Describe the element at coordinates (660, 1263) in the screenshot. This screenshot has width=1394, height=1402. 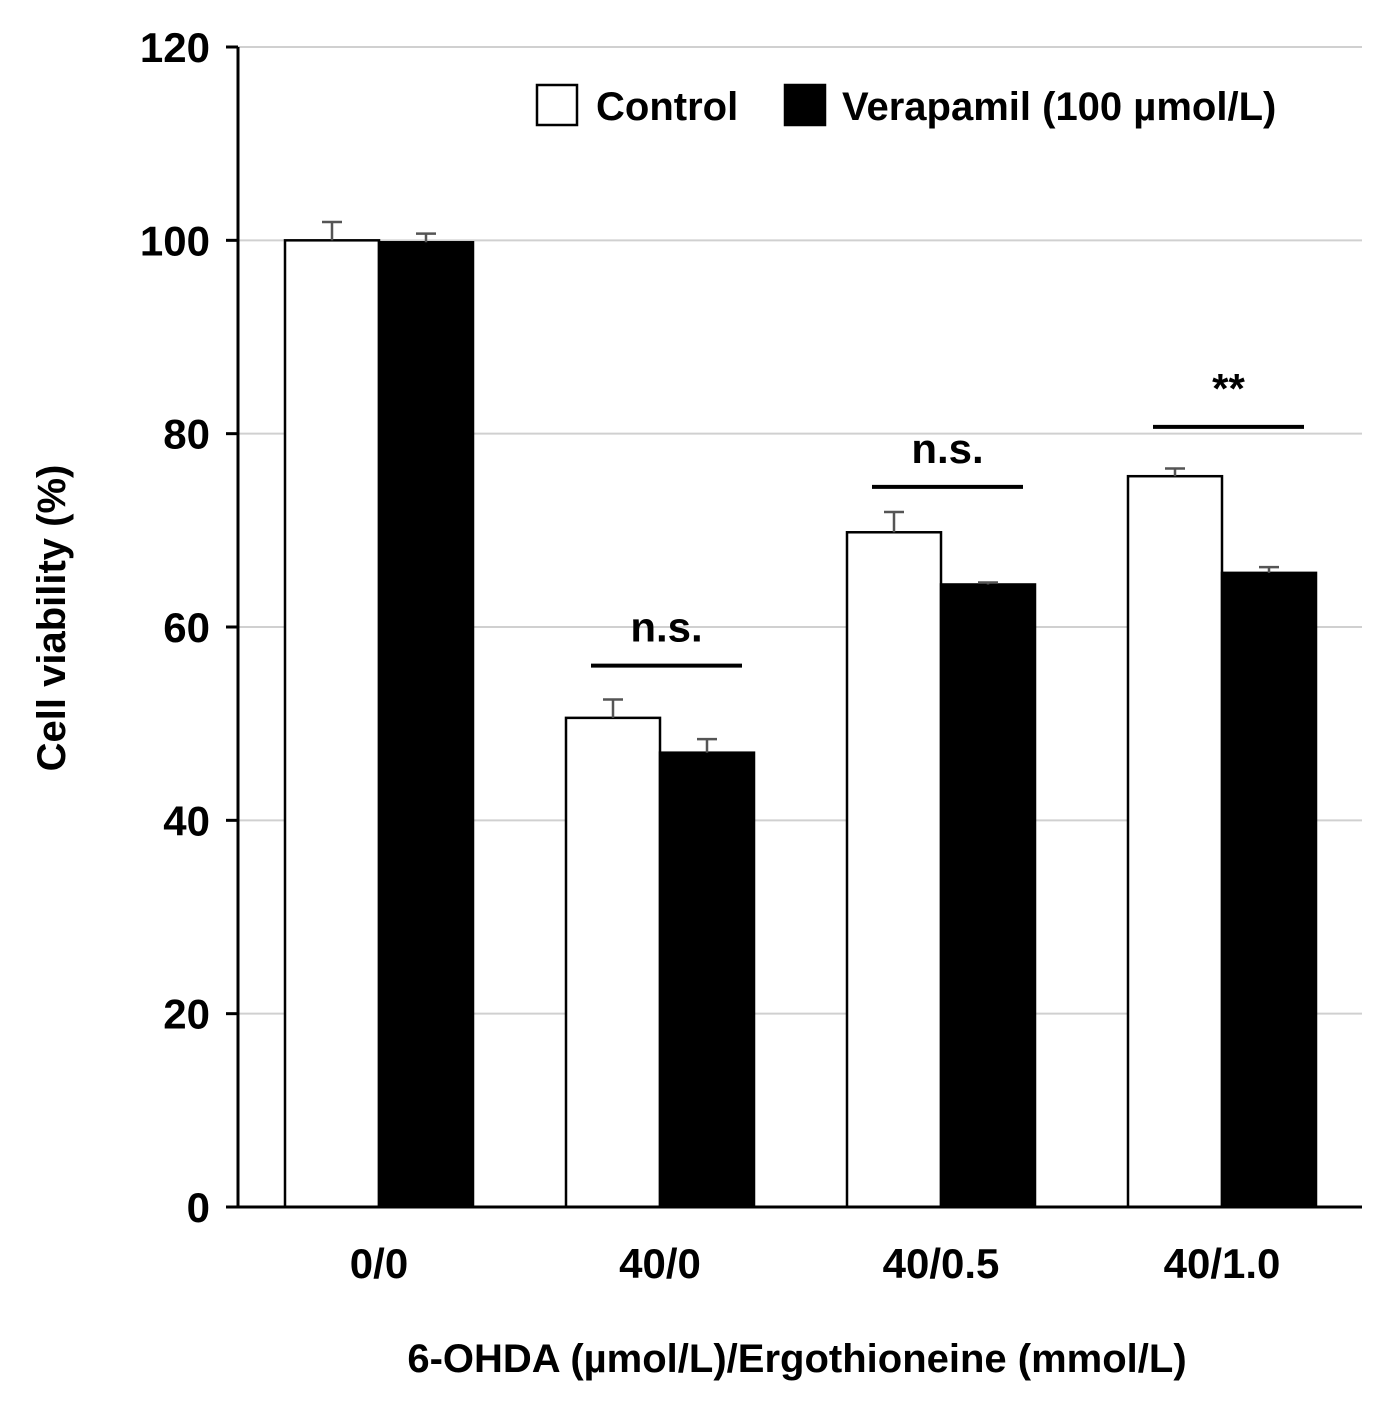
I see `x-tick-label-40/0: 40/0` at that location.